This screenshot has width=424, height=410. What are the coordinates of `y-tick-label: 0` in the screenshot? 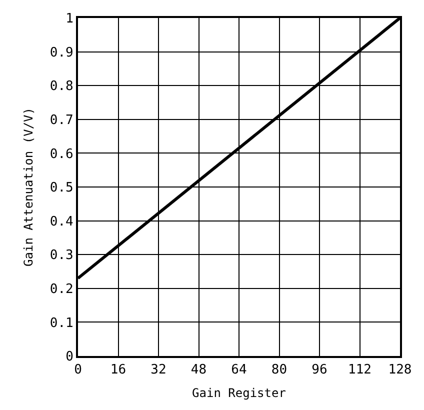 It's located at (70, 357).